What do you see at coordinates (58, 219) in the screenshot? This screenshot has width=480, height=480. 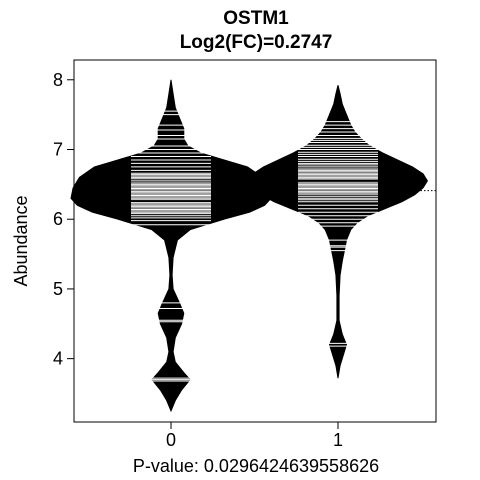 I see `y-tick-label: 6` at bounding box center [58, 219].